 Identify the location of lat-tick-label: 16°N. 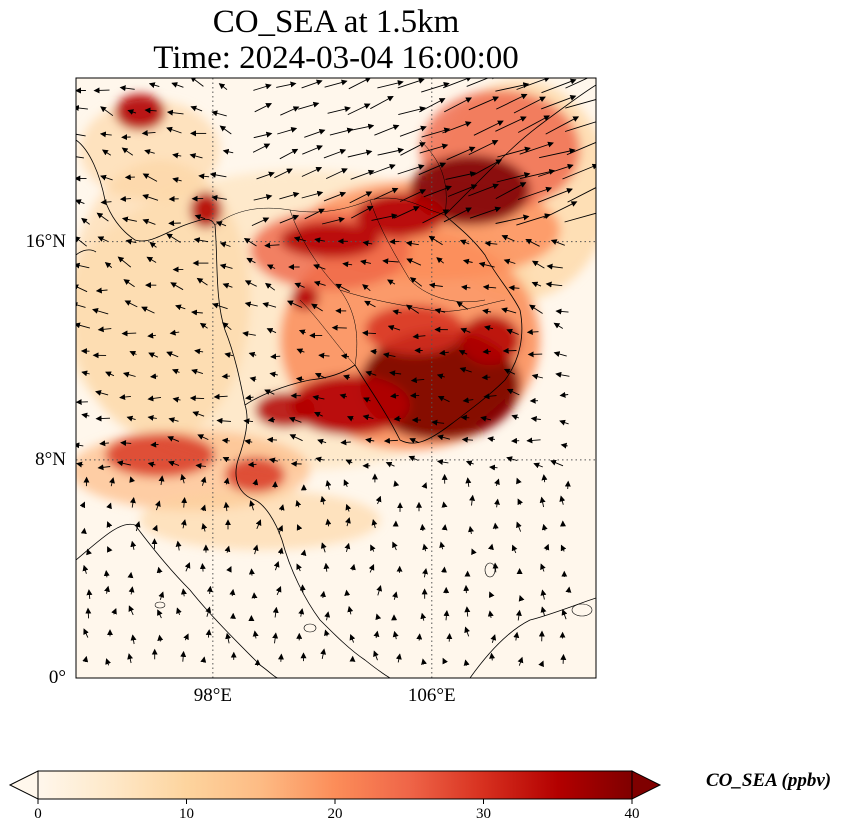
(45, 241).